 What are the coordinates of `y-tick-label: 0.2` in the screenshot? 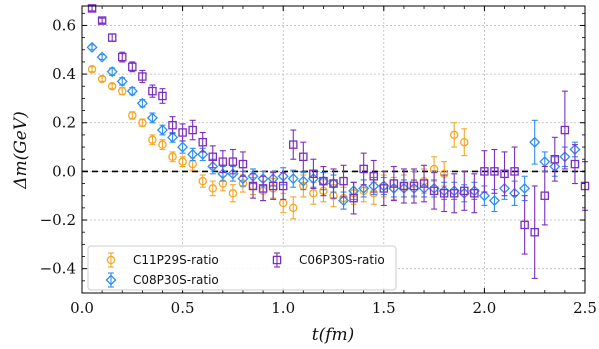 It's located at (64, 123).